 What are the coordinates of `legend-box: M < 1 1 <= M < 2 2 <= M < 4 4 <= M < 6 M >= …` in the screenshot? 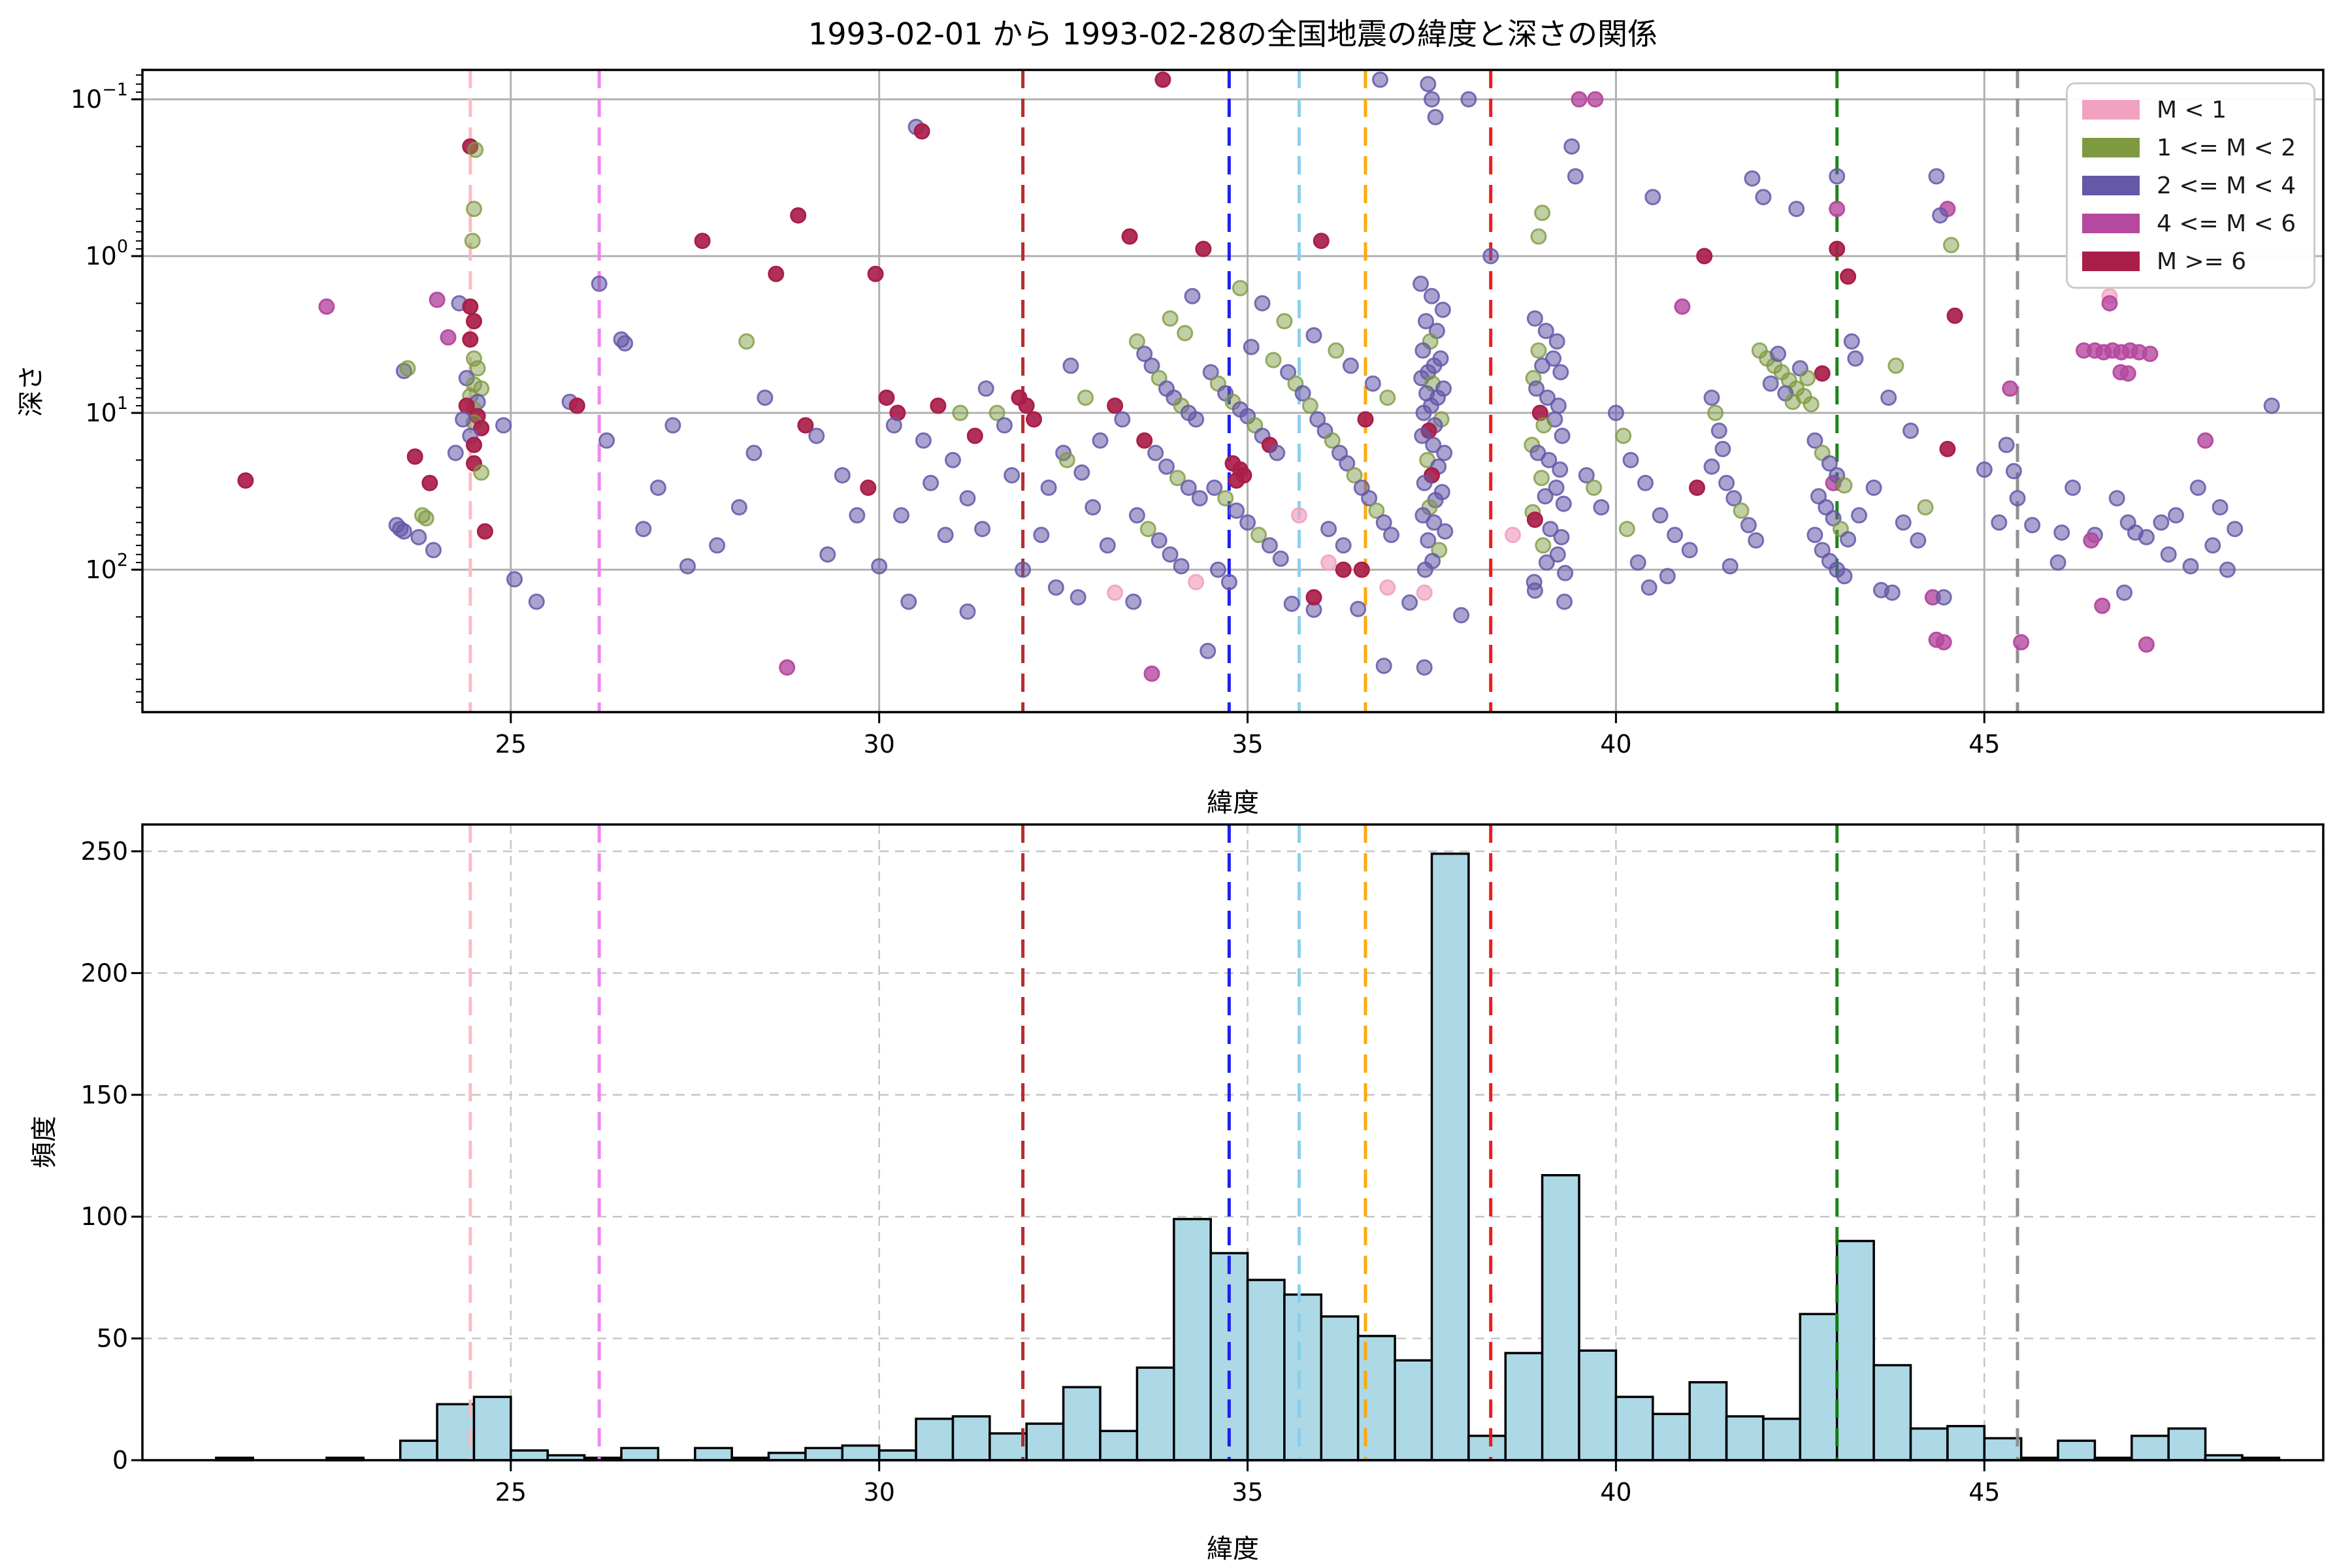 It's located at (2190, 185).